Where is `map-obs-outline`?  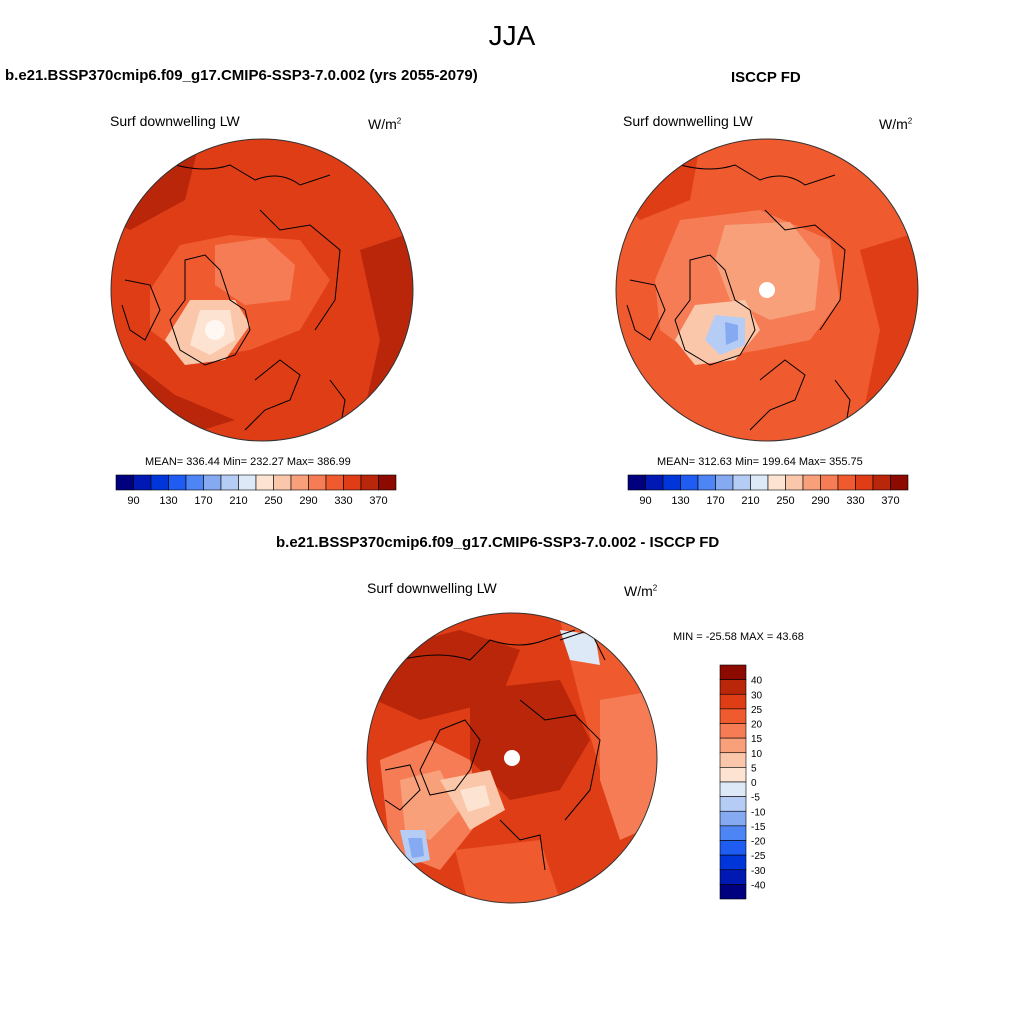
map-obs-outline is located at coordinates (767, 290).